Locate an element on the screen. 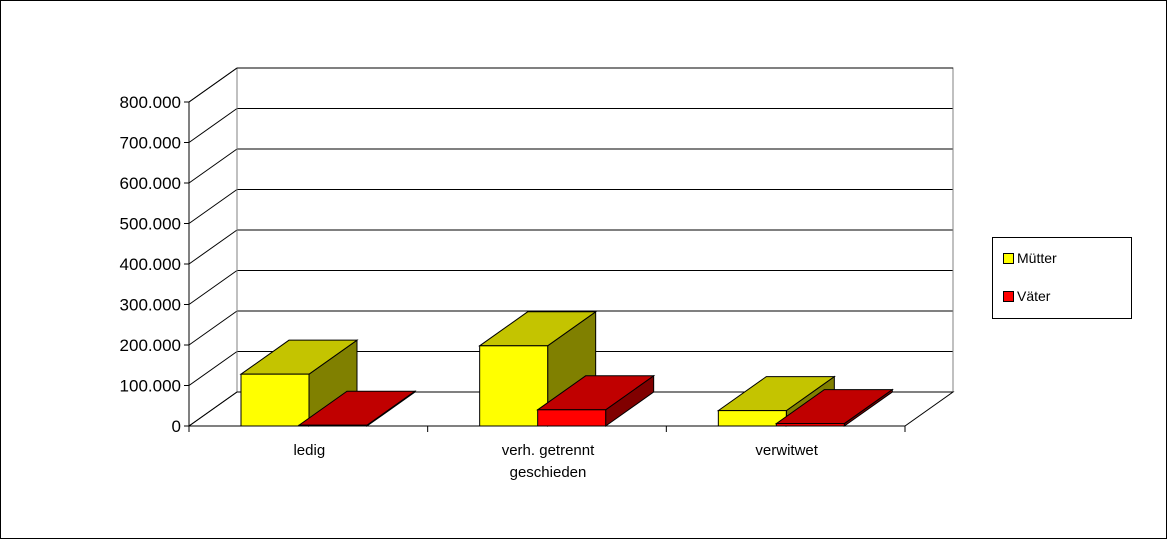 This screenshot has width=1167, height=539. x-category-label: verwitwet is located at coordinates (786, 450).